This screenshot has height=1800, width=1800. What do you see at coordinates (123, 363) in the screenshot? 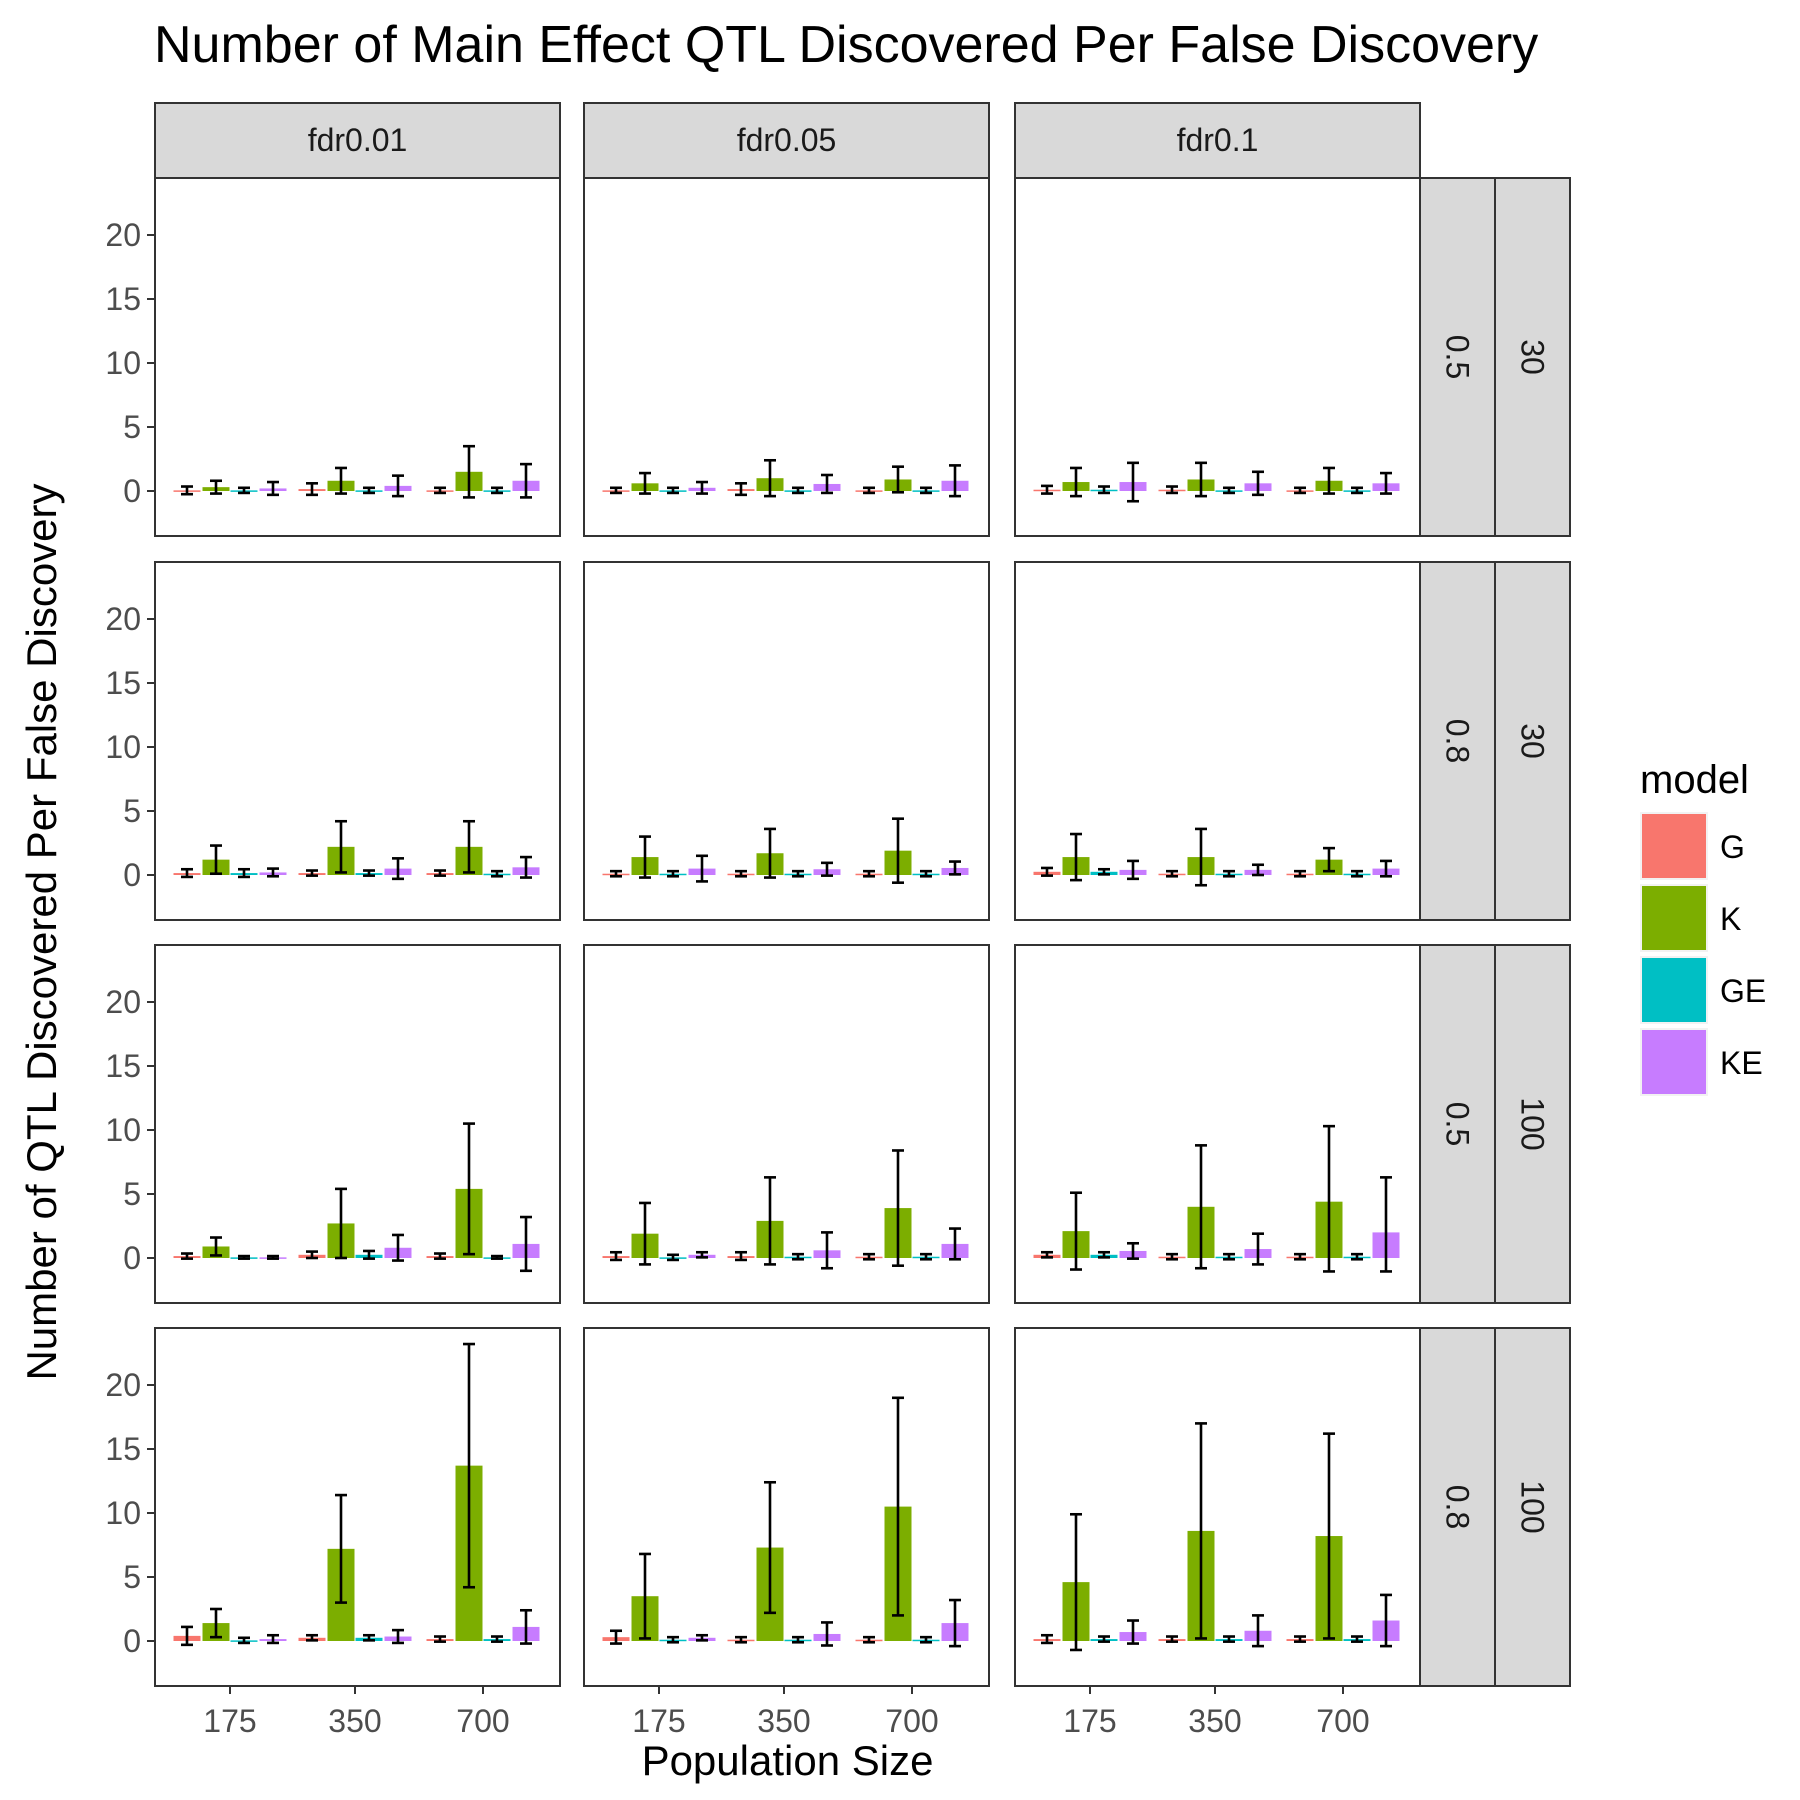
I see `y-tick-label: 10` at bounding box center [123, 363].